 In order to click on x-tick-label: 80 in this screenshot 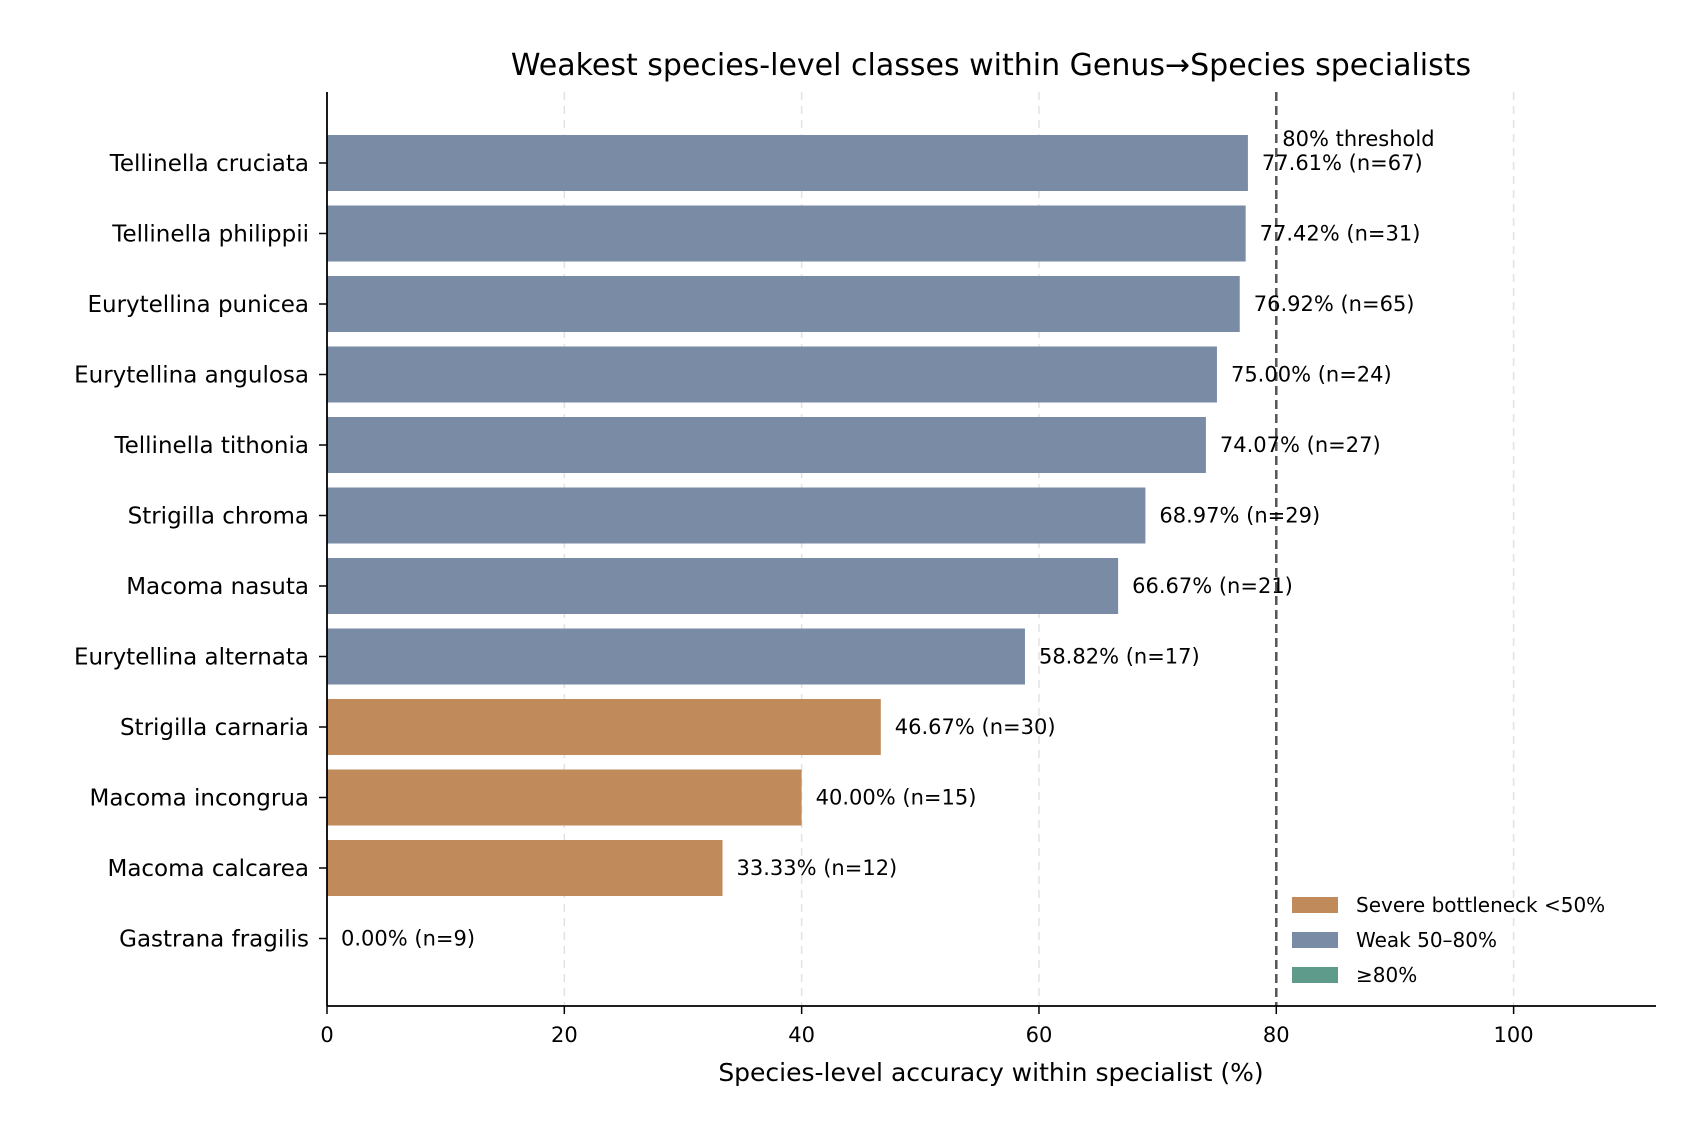, I will do `click(1276, 1035)`.